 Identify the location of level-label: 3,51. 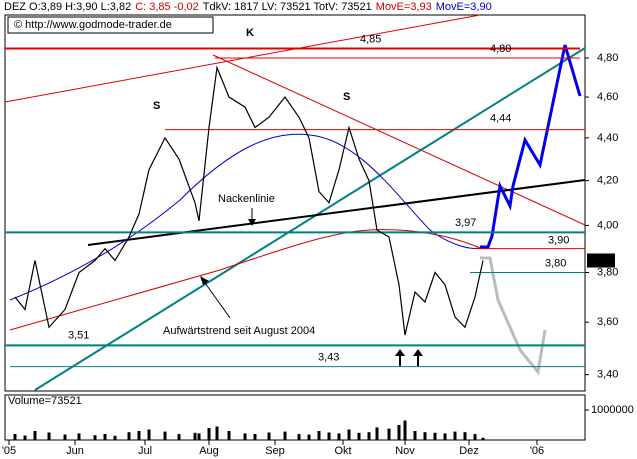
(78, 335).